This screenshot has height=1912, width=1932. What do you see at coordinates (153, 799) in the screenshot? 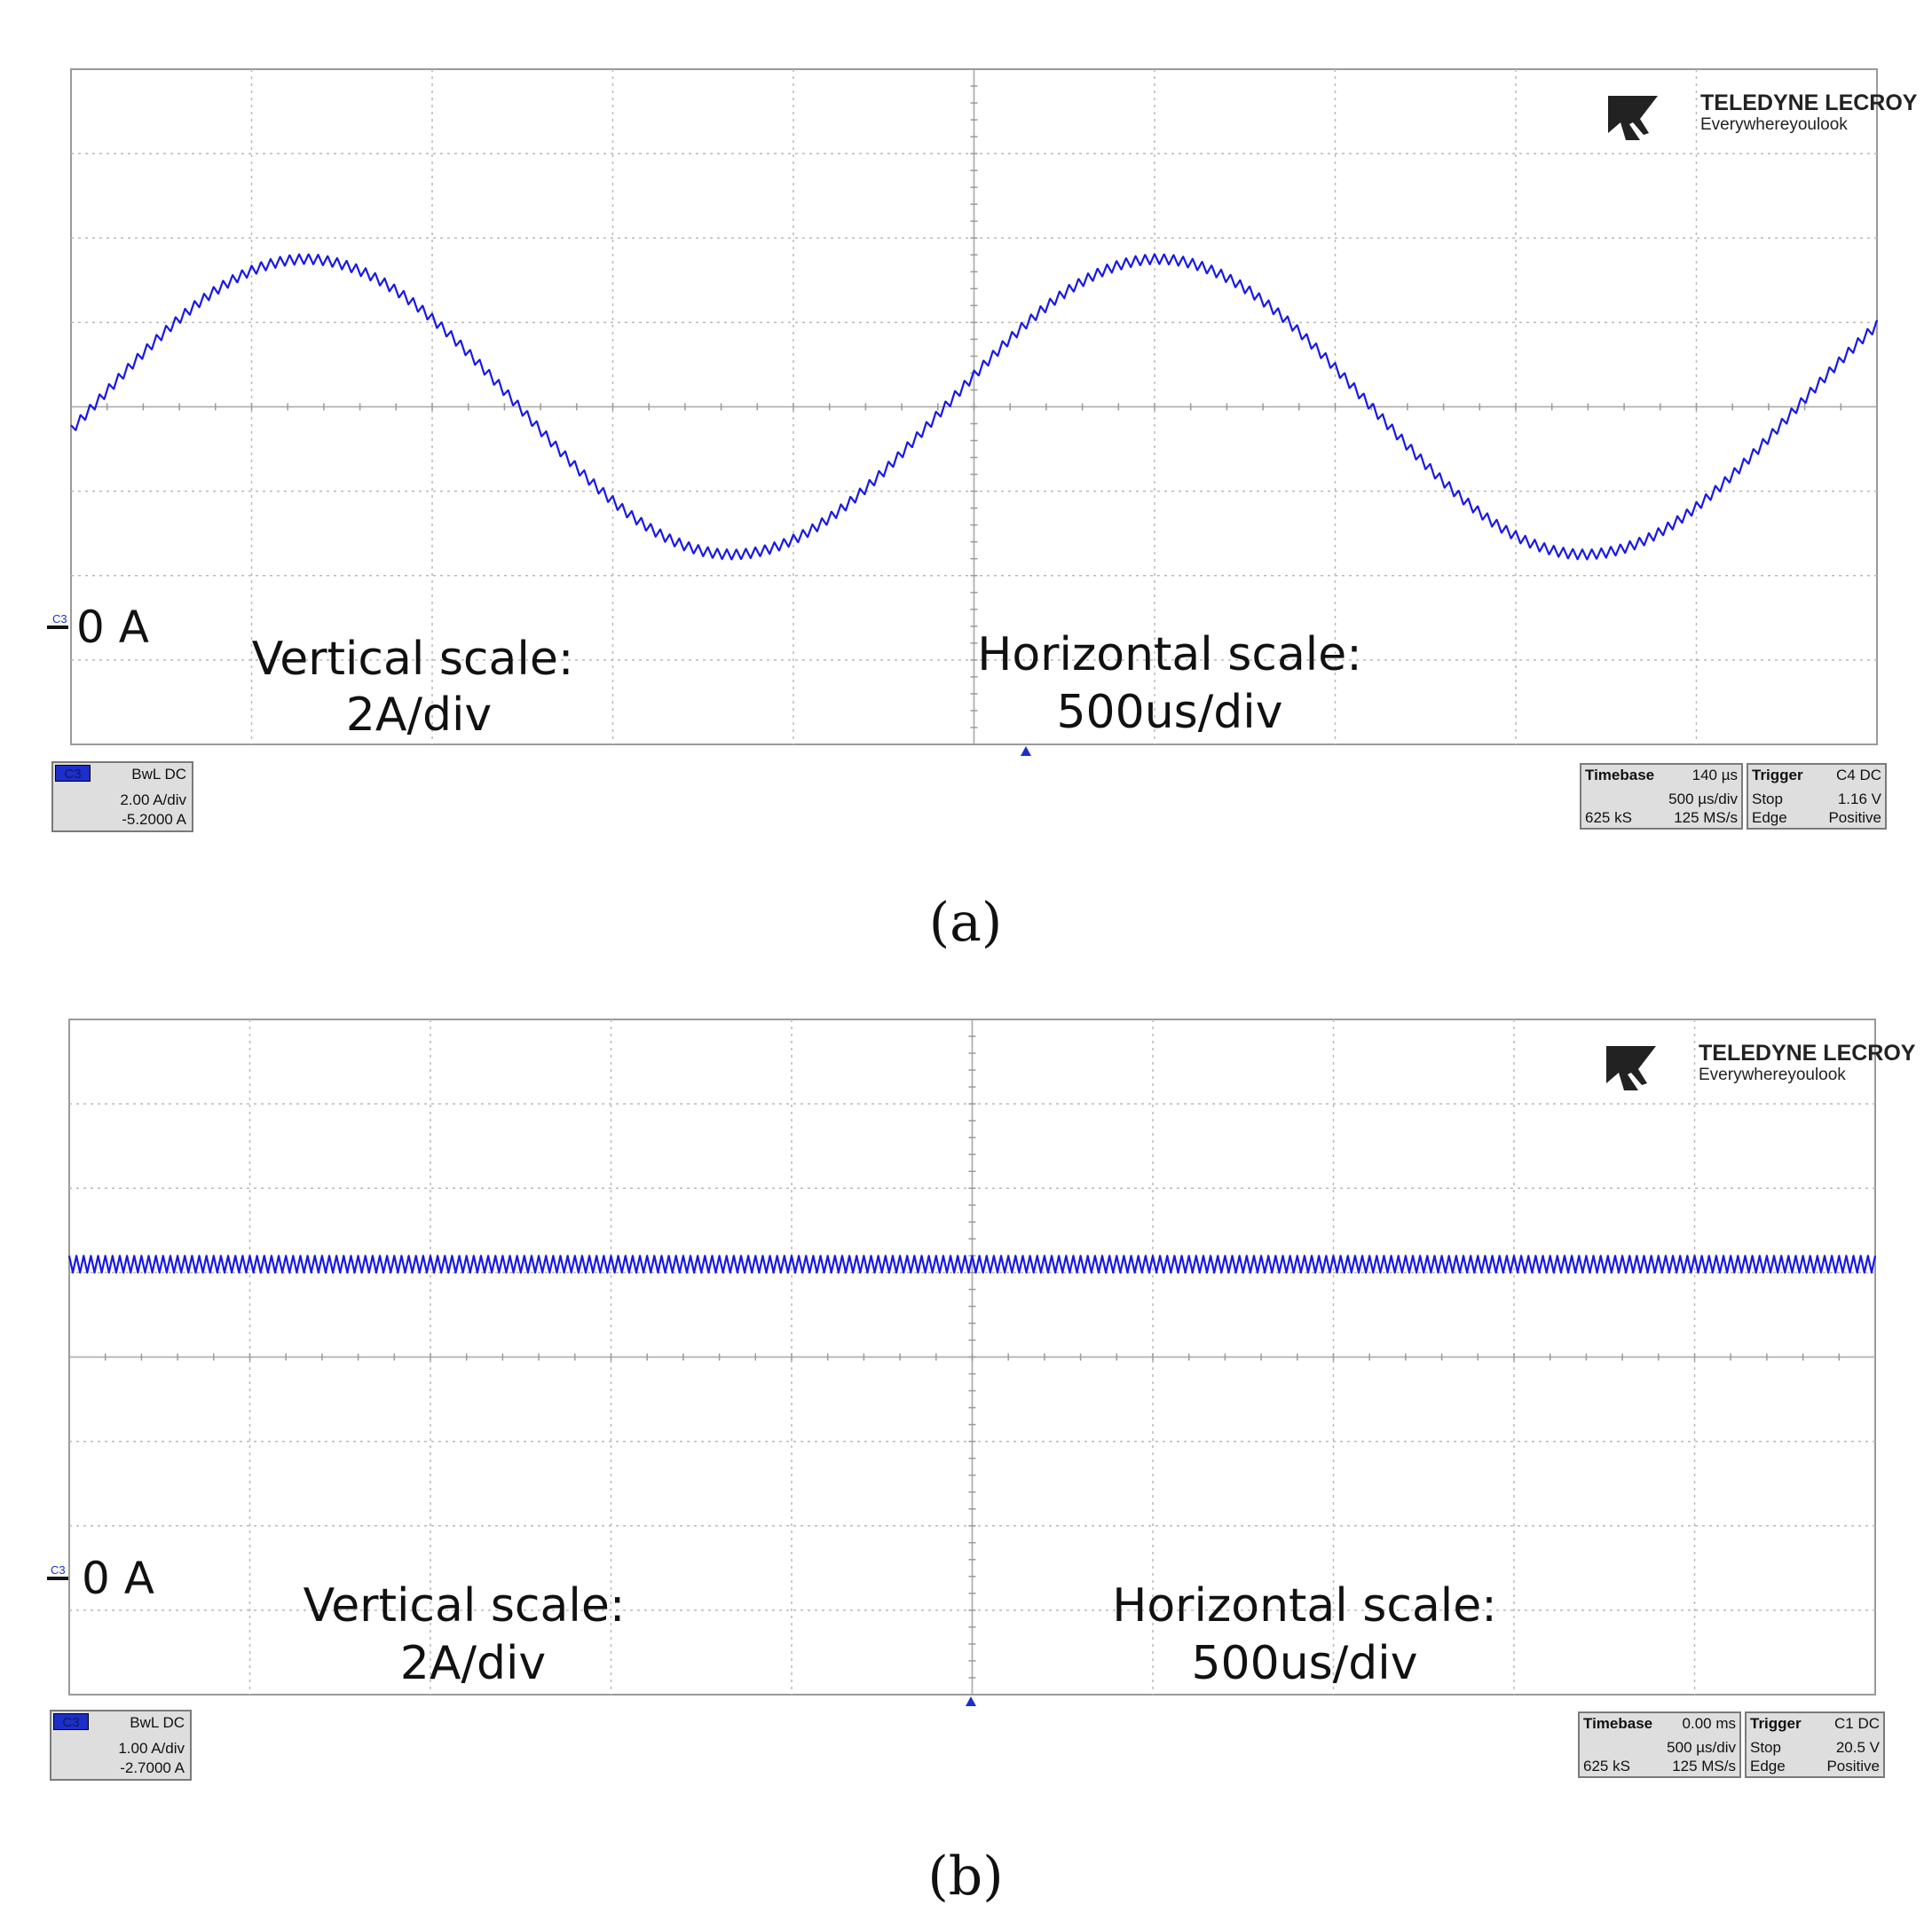
I see `channel-scale: 2.00 A/div` at bounding box center [153, 799].